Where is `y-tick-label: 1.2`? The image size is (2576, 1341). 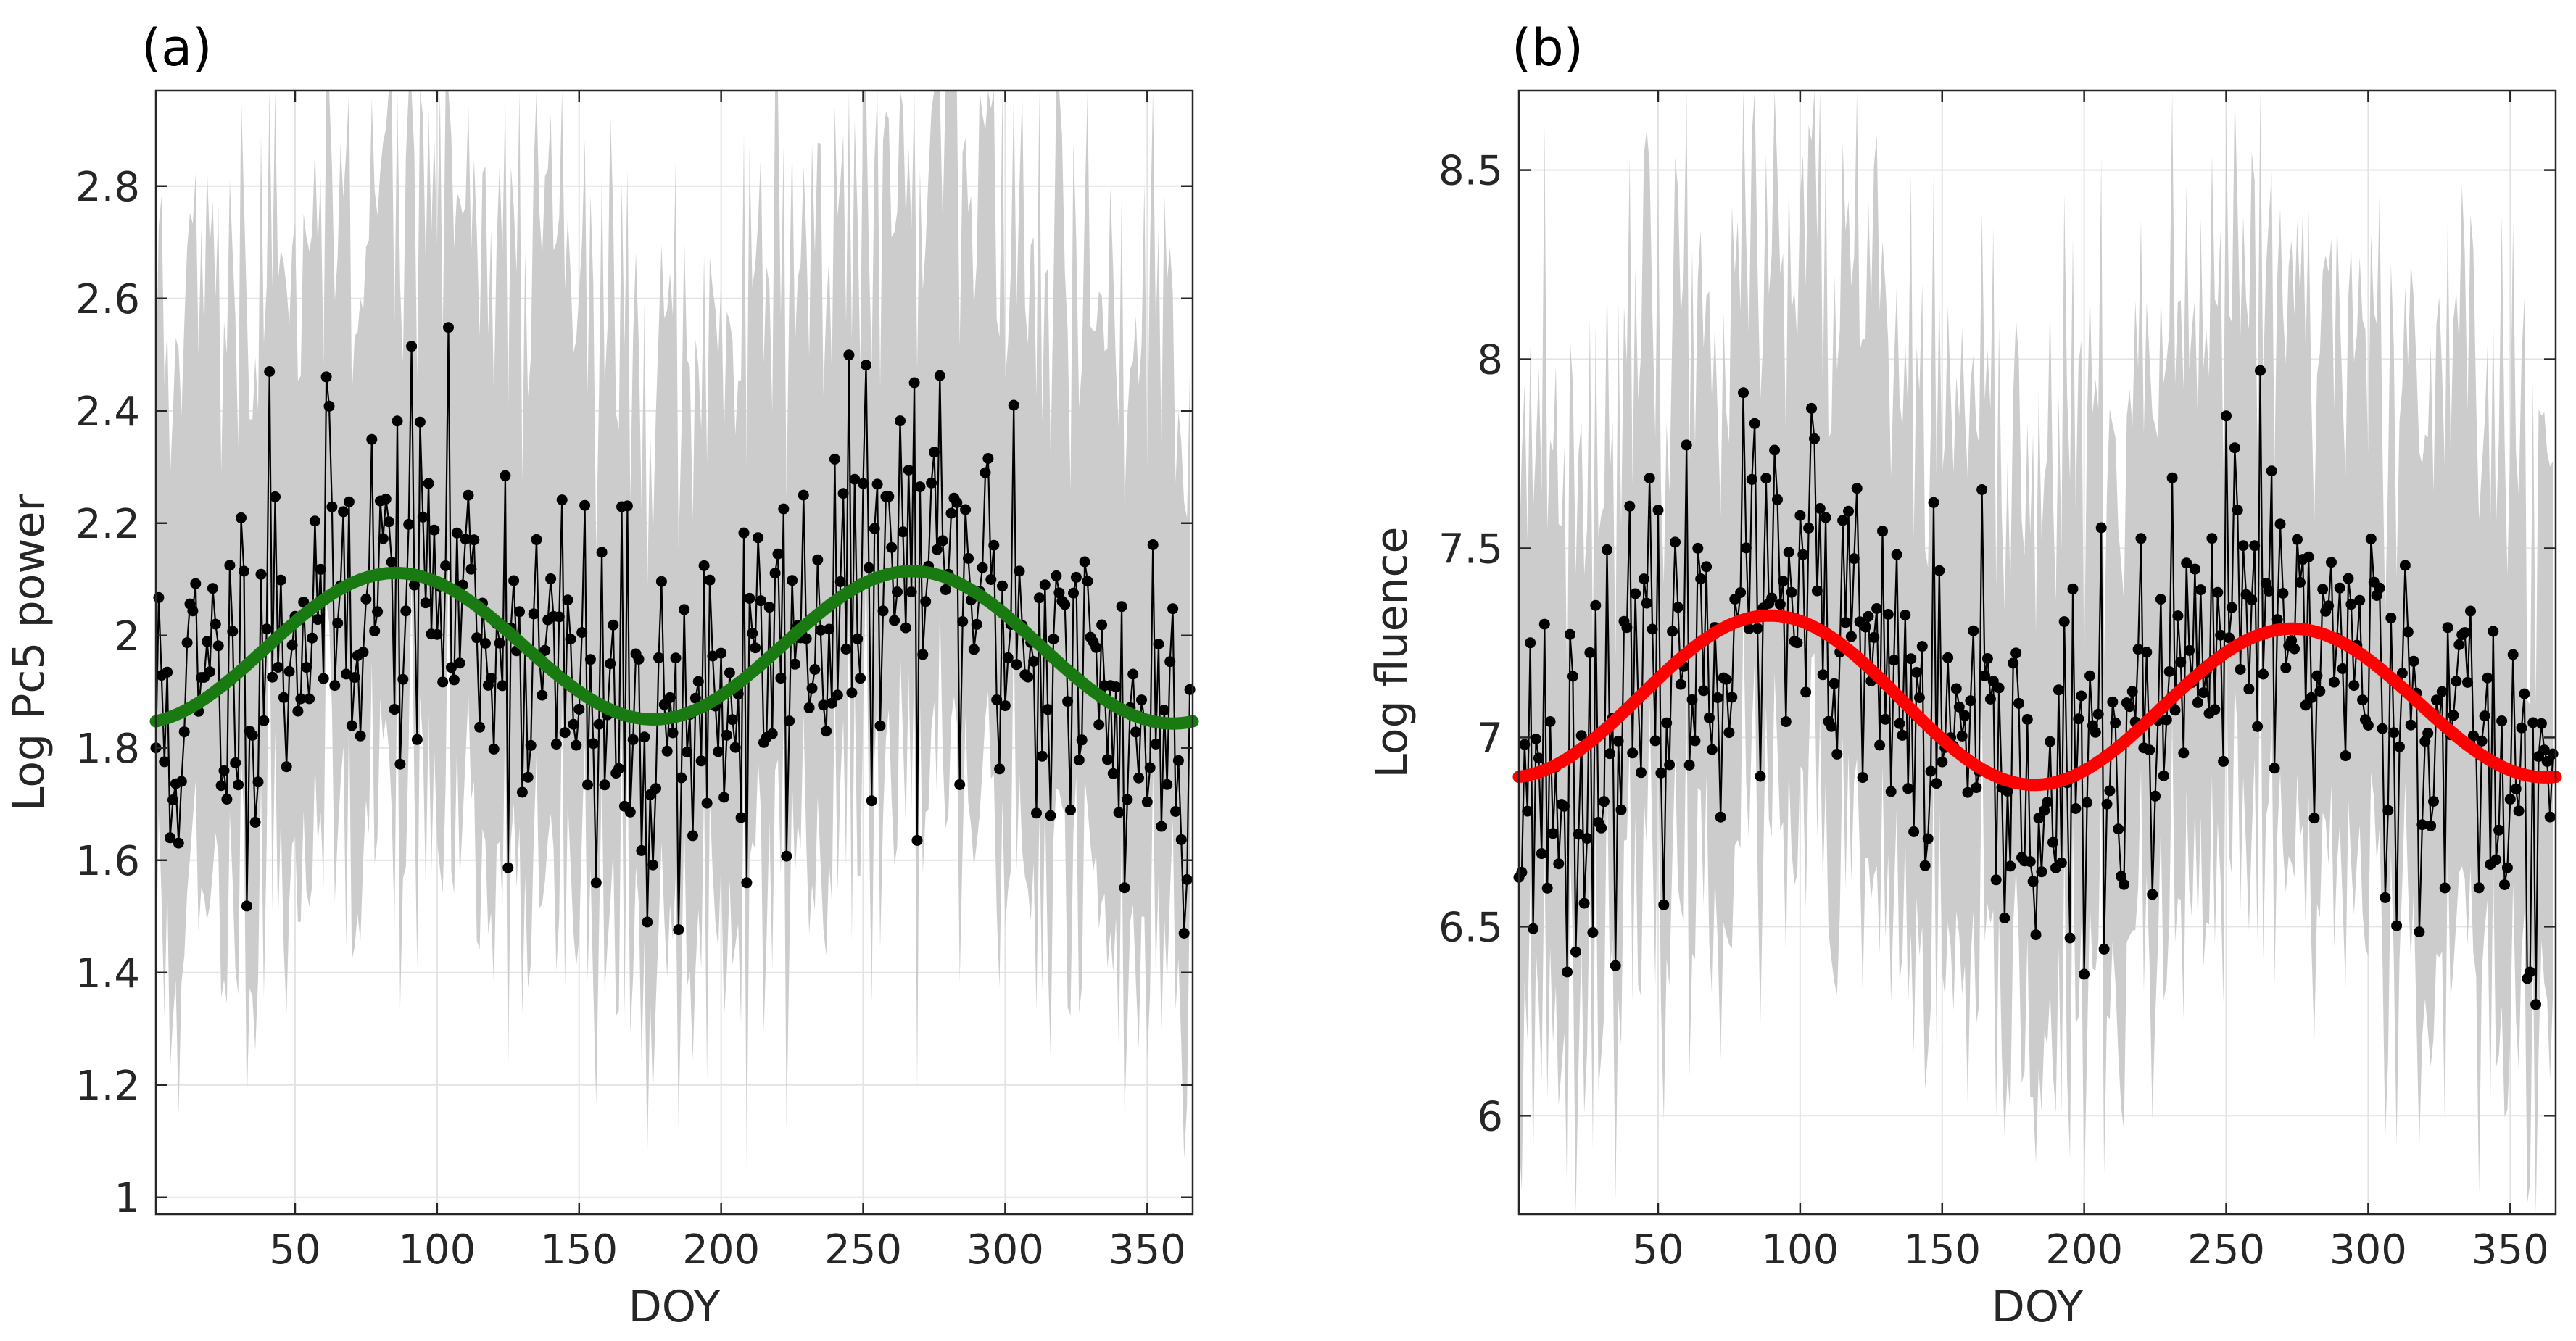 y-tick-label: 1.2 is located at coordinates (107, 1086).